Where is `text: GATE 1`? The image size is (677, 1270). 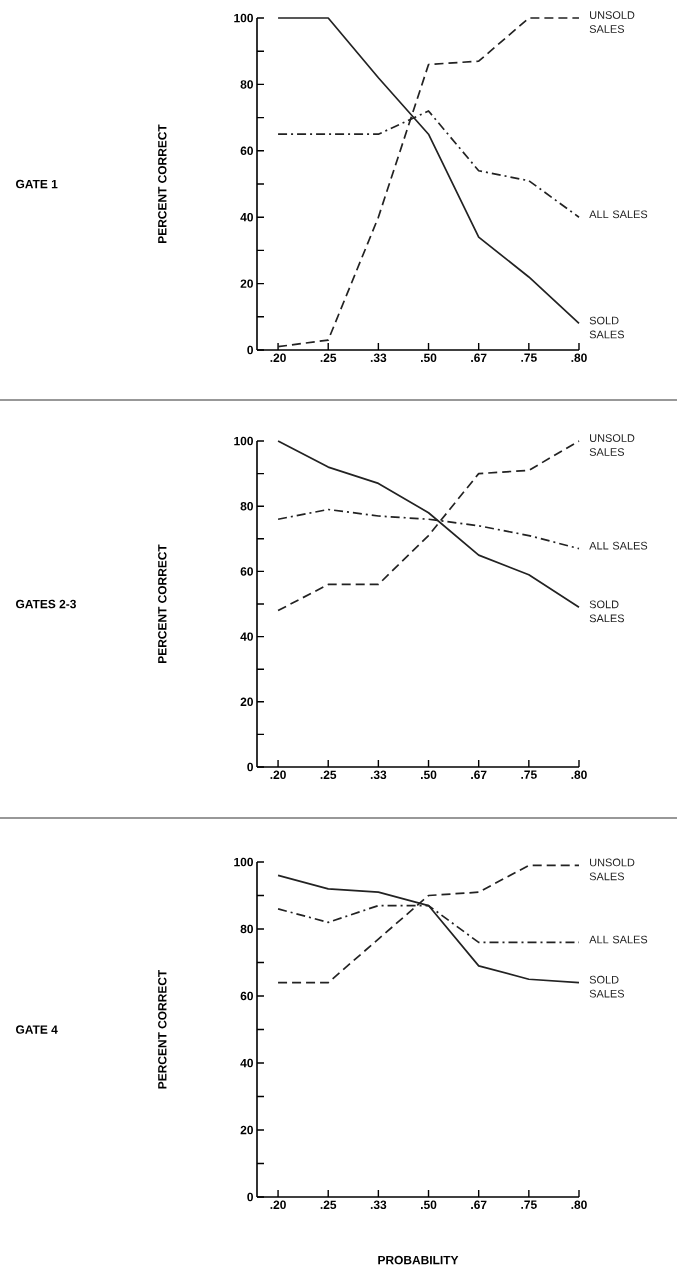 text: GATE 1 is located at coordinates (37, 184).